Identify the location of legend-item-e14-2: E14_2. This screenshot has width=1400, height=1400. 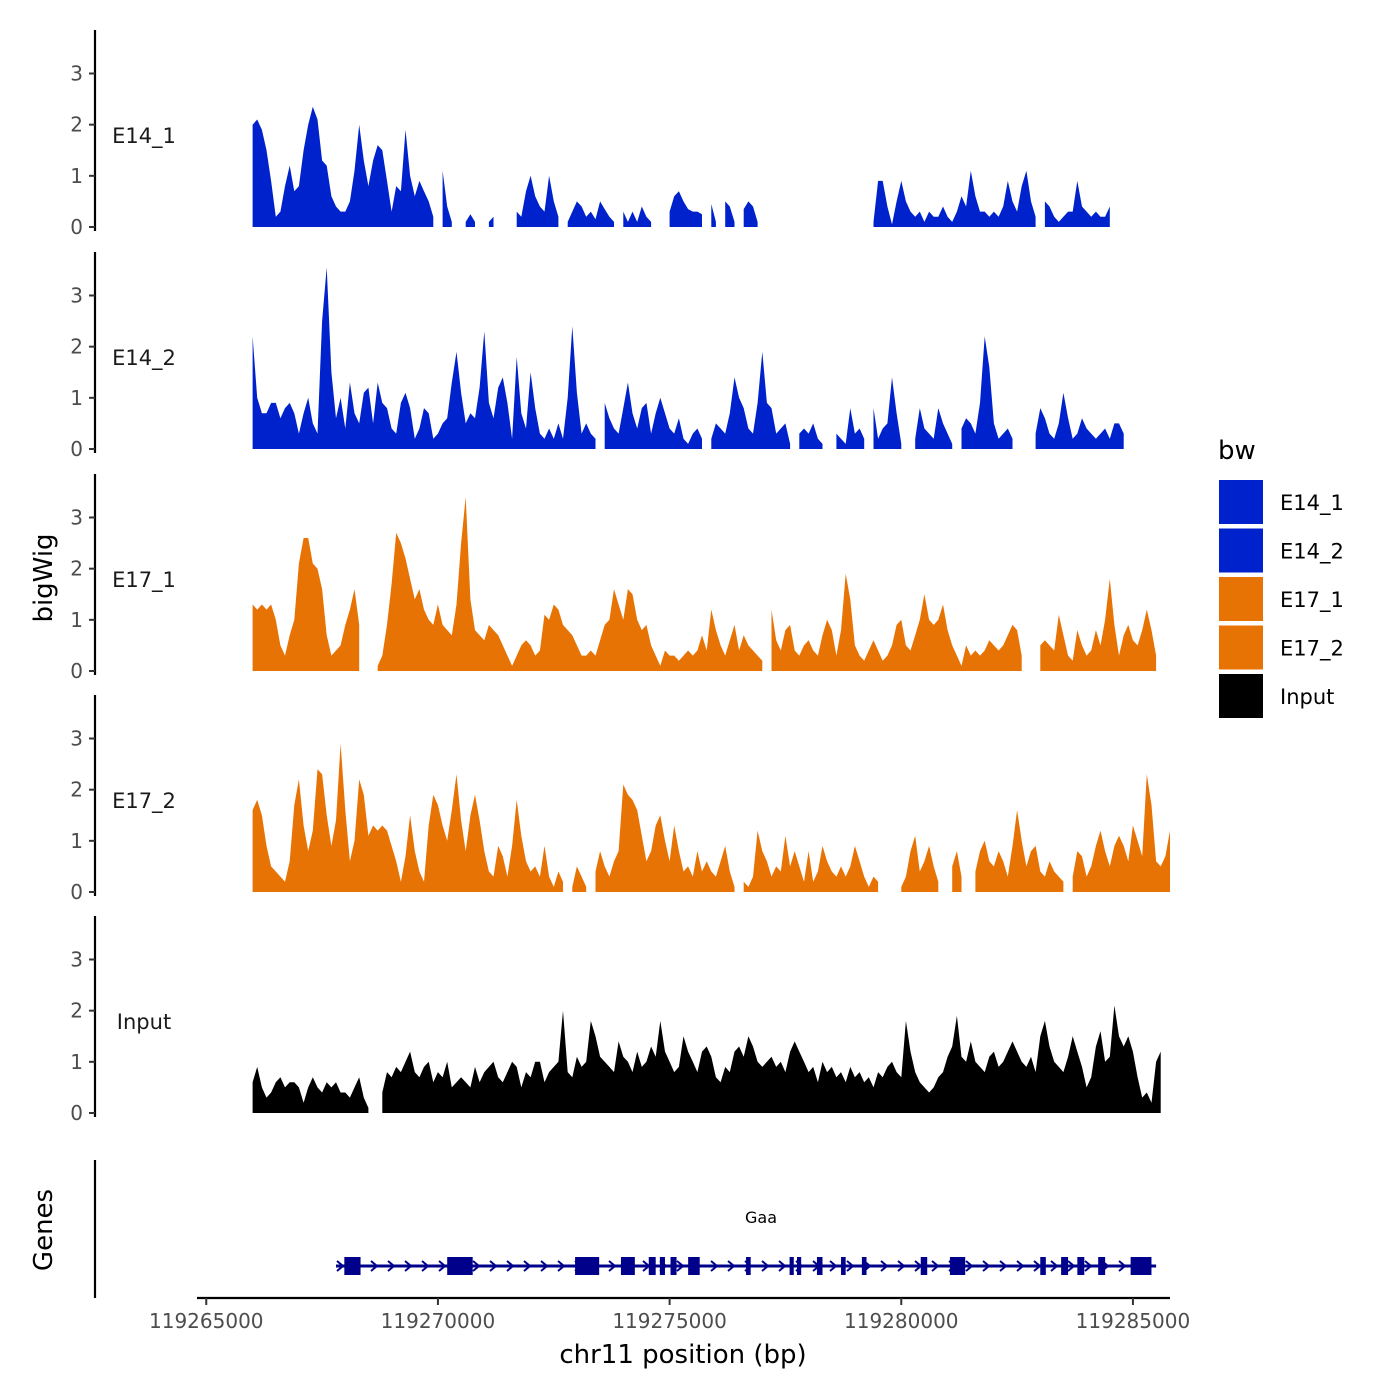
(1281, 550).